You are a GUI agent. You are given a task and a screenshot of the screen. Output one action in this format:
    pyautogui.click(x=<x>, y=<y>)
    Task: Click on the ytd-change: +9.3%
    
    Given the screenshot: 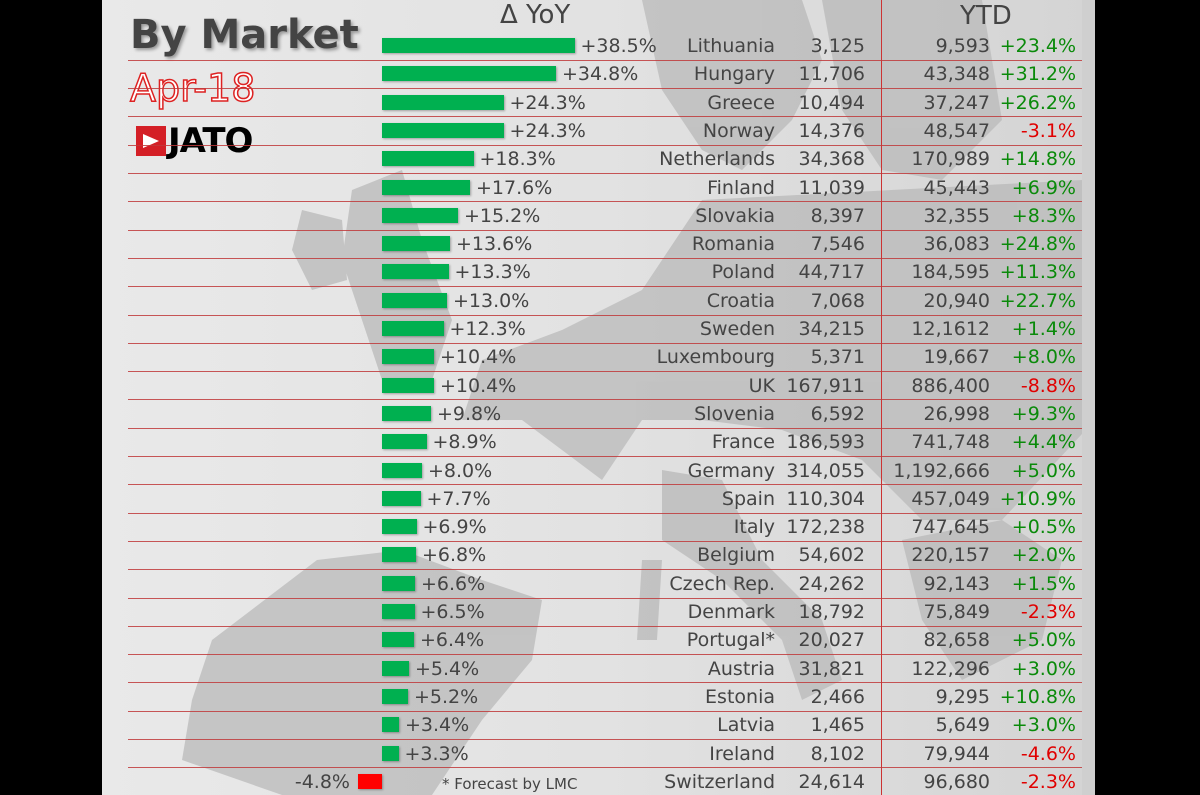 What is the action you would take?
    pyautogui.click(x=1043, y=413)
    